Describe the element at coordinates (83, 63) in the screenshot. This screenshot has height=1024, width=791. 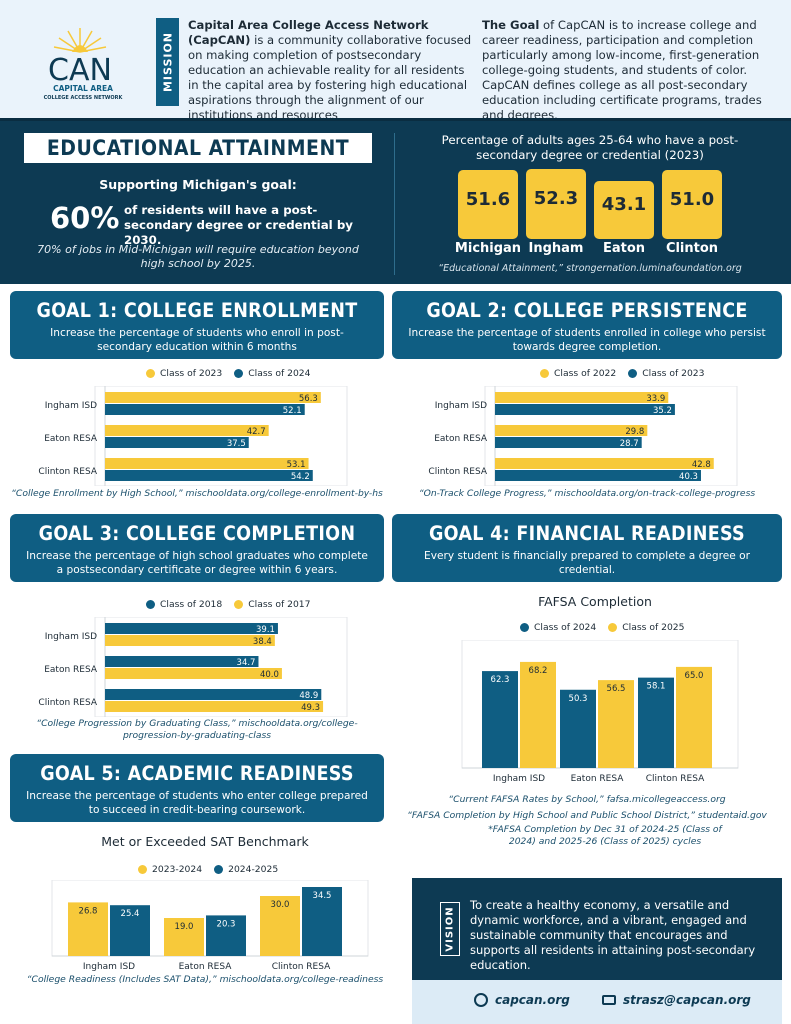
I see `capcan-logo: CAN CAPITAL AREA COLLEGE ACCESS NETWORK` at that location.